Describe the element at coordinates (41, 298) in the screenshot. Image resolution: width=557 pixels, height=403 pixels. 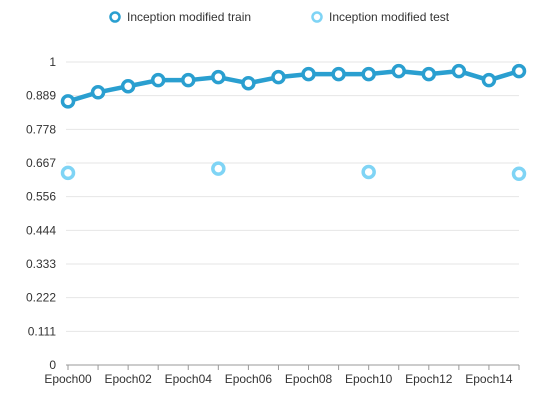
I see `y-tick-label: 0.222` at that location.